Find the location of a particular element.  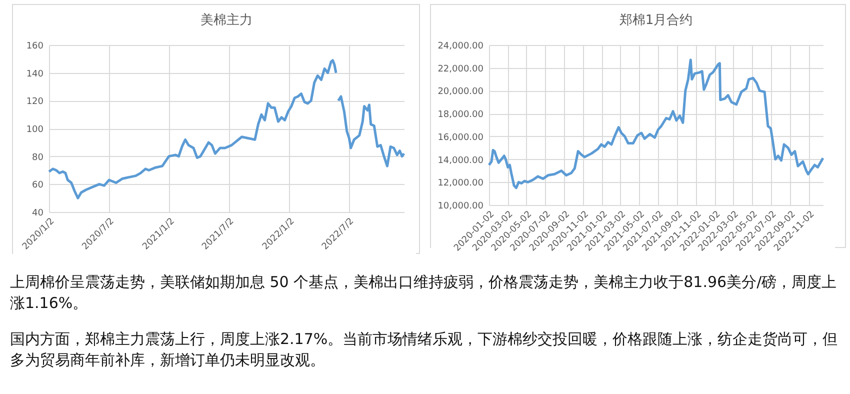

line-series is located at coordinates (656, 124).